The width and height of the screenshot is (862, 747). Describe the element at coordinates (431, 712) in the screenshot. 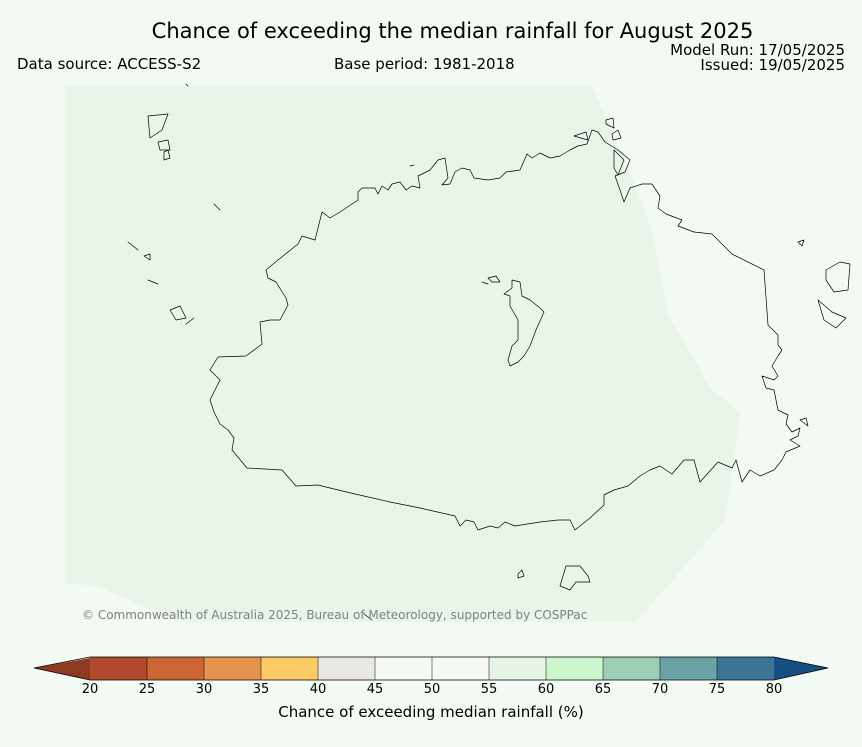

I see `colorbar-label: Chance of exceeding median rainfall (%)` at that location.